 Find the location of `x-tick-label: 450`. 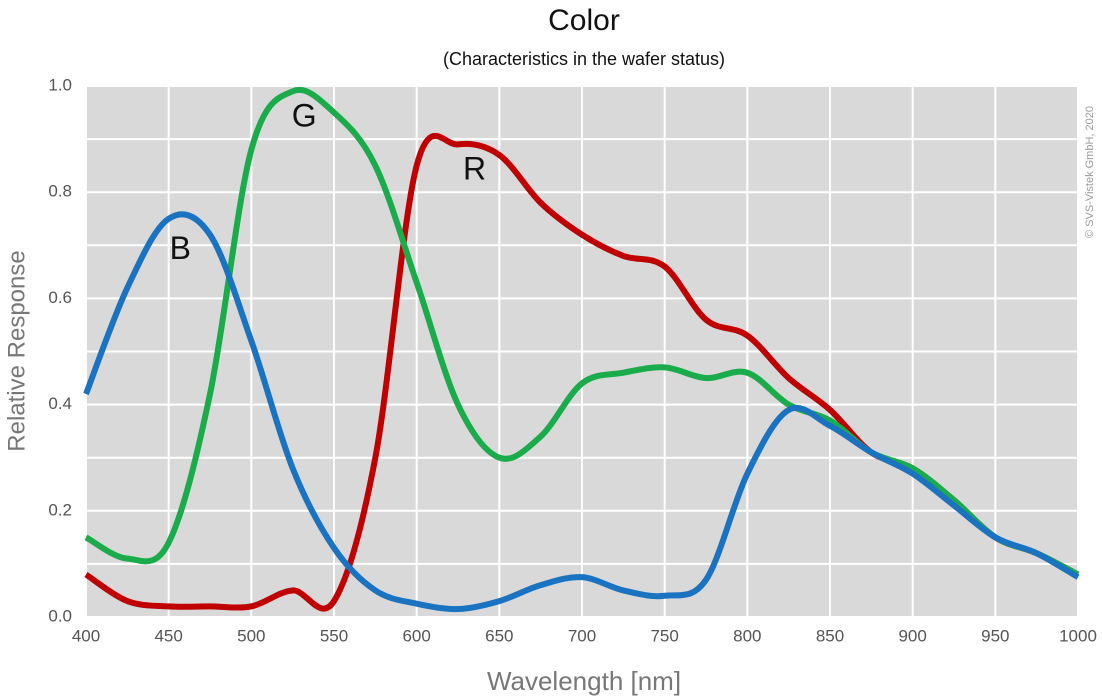

x-tick-label: 450 is located at coordinates (168, 635).